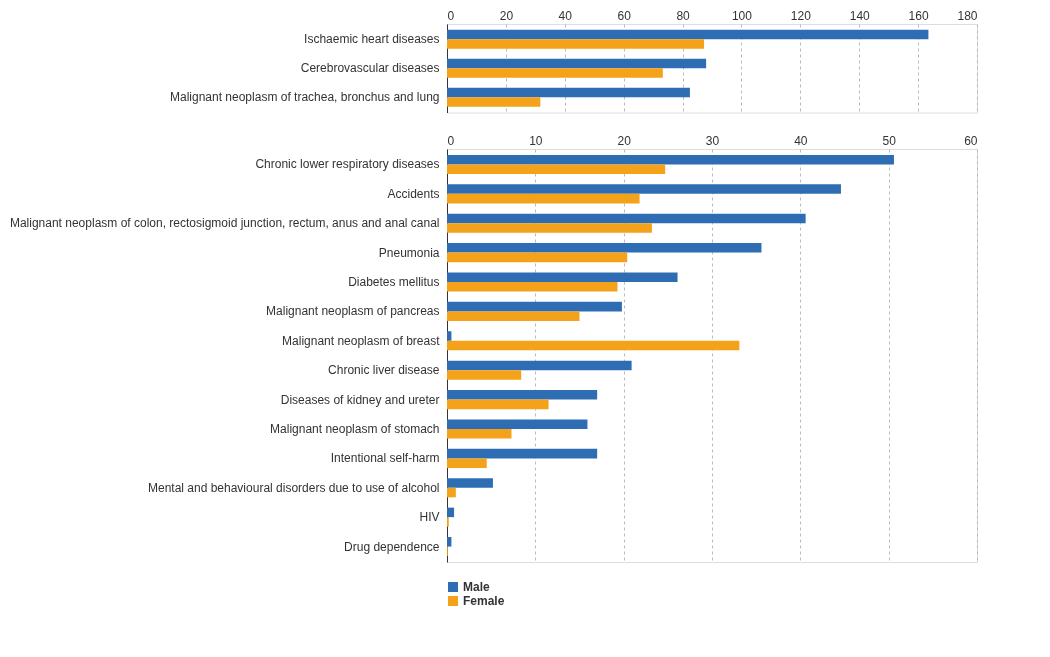  I want to click on y-tick-label: Chronic lower respiratory diseases, so click(347, 164).